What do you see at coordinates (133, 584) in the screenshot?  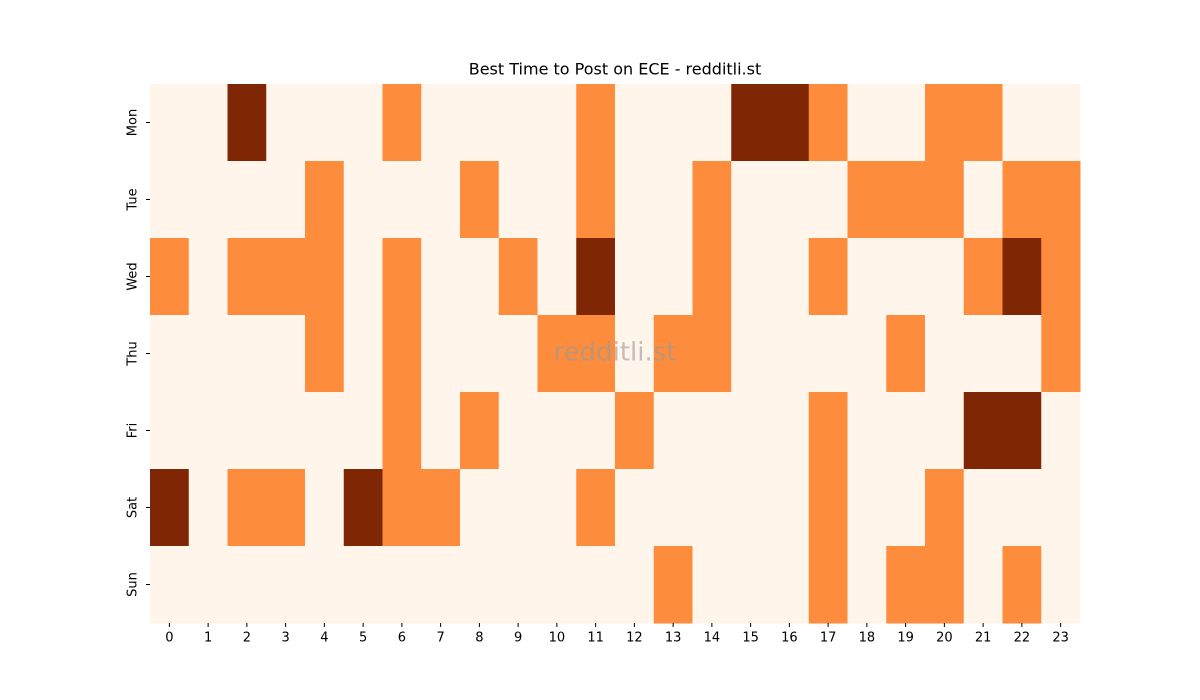 I see `y-tick-label: Sun` at bounding box center [133, 584].